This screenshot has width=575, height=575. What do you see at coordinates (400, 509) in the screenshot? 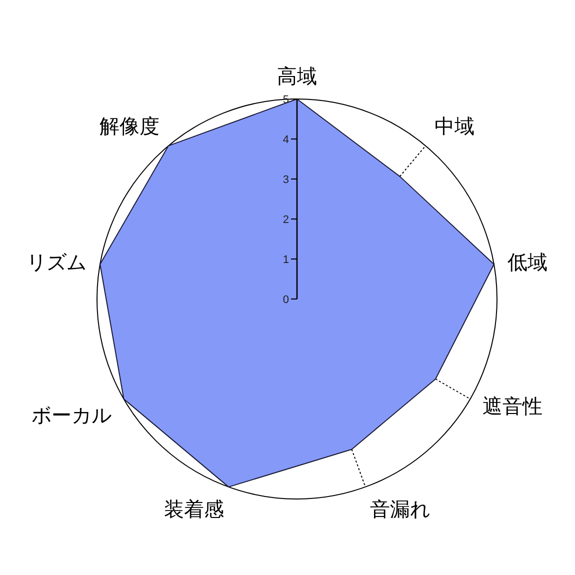
I see `spoke-label: 音漏れ` at bounding box center [400, 509].